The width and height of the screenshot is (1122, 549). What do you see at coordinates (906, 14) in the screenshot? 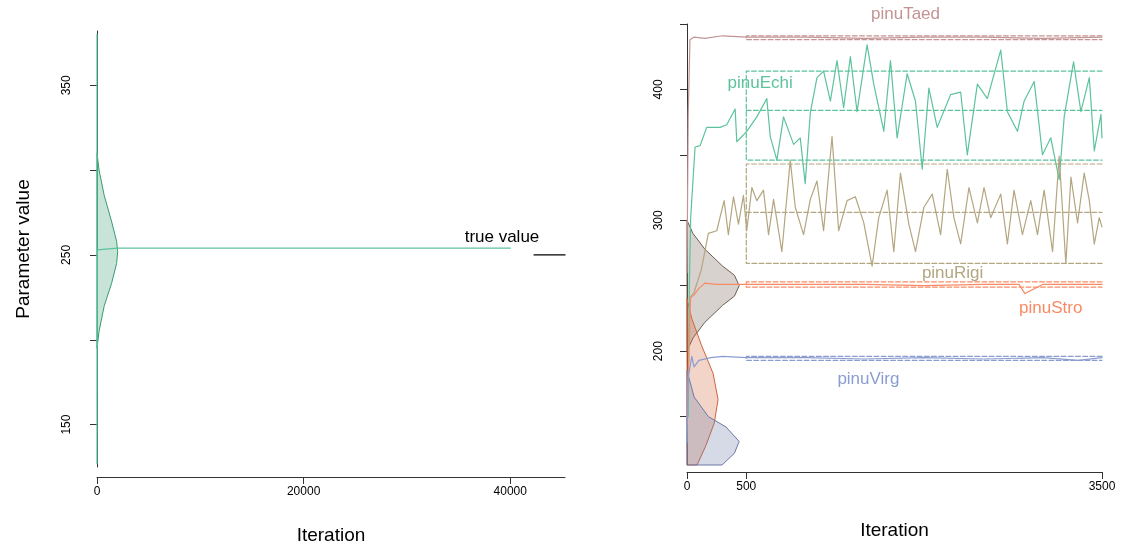
I see `series-label: pinuTaed` at bounding box center [906, 14].